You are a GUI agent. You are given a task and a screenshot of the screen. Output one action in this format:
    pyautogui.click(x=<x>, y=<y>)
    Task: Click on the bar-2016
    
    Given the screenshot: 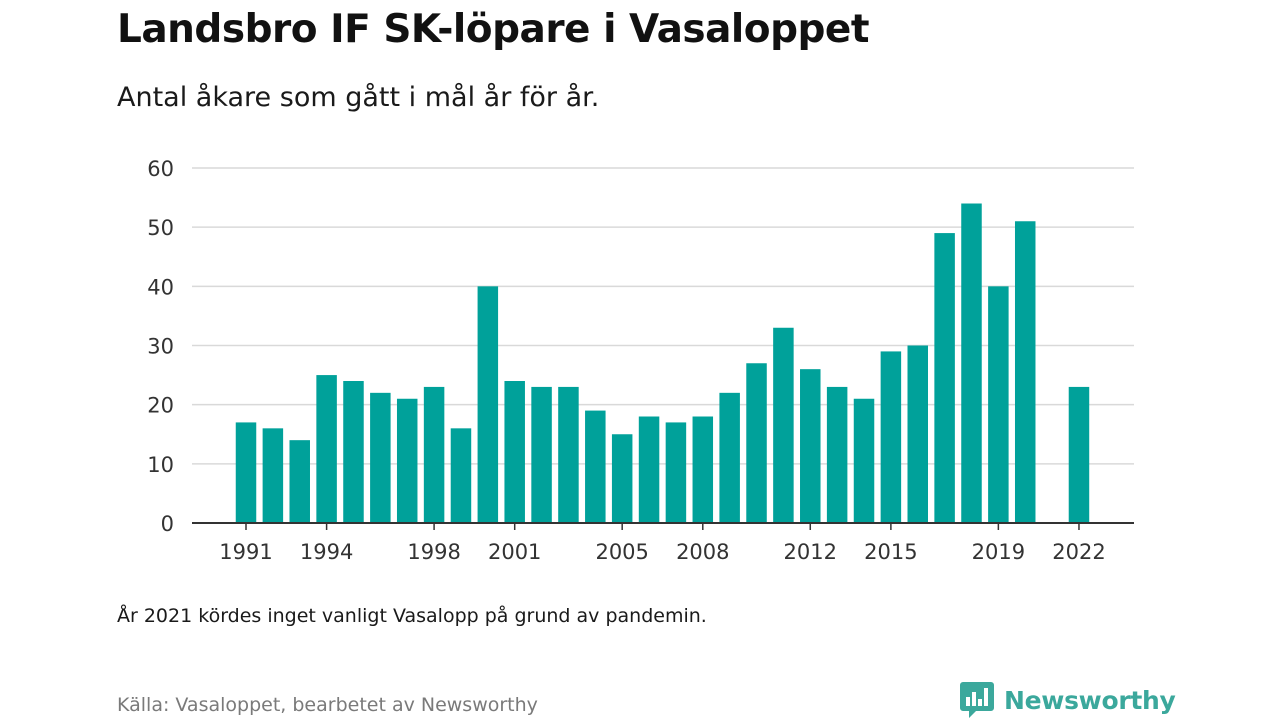 What is the action you would take?
    pyautogui.click(x=917, y=434)
    